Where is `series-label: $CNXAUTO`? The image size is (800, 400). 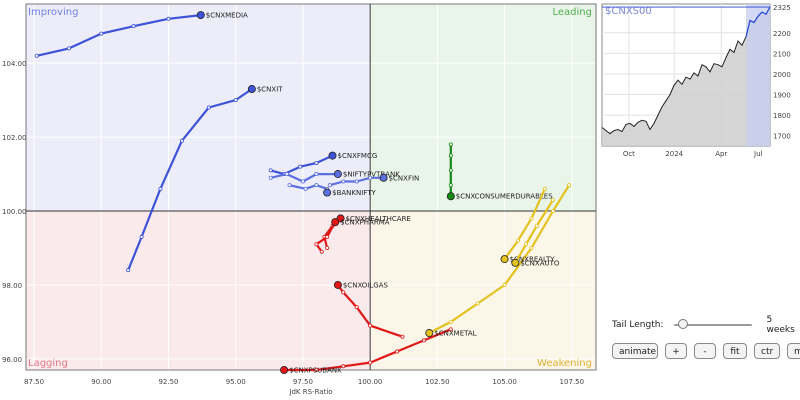 series-label: $CNXAUTO is located at coordinates (540, 263).